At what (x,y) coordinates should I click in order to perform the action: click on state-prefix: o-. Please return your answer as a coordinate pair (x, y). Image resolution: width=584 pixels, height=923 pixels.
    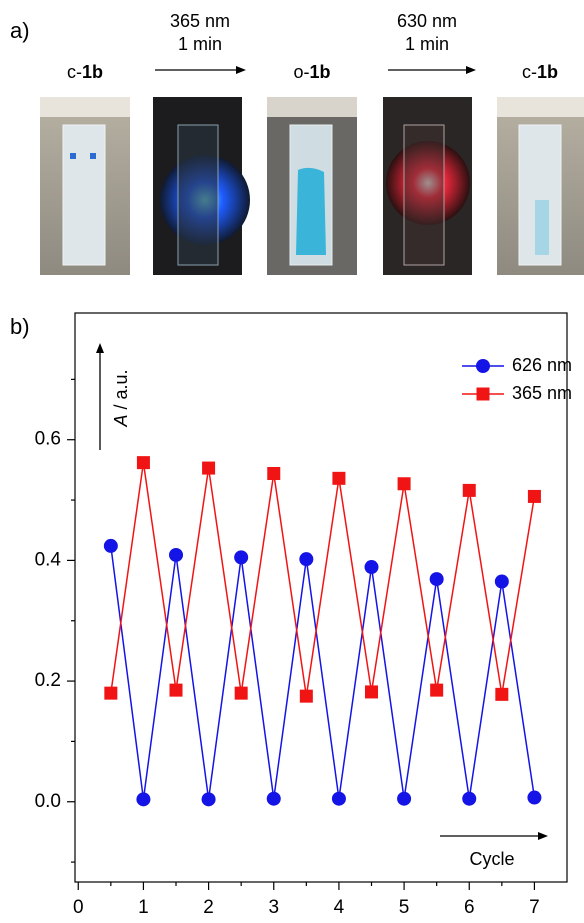
    Looking at the image, I should click on (301, 72).